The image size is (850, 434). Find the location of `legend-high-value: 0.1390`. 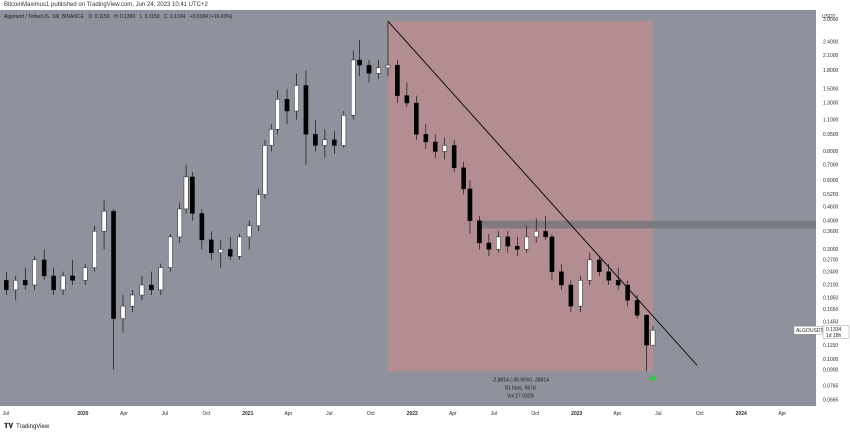

legend-high-value: 0.1390 is located at coordinates (128, 17).